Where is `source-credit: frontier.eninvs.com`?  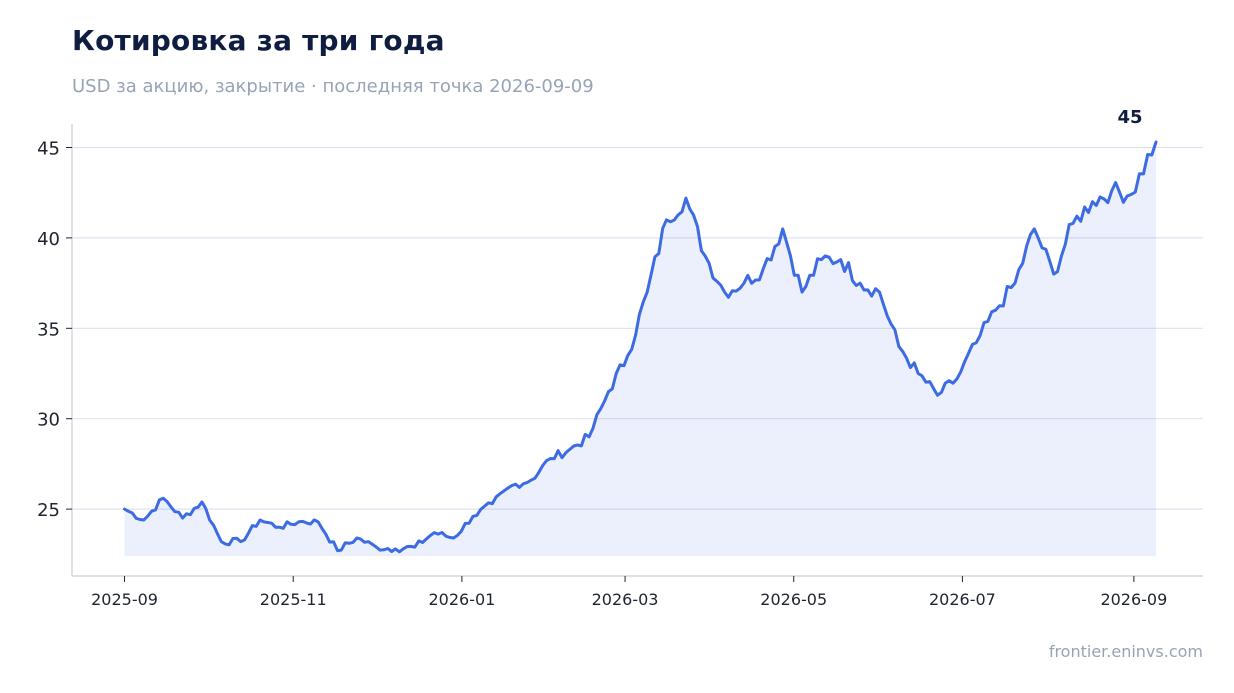 source-credit: frontier.eninvs.com is located at coordinates (1125, 651).